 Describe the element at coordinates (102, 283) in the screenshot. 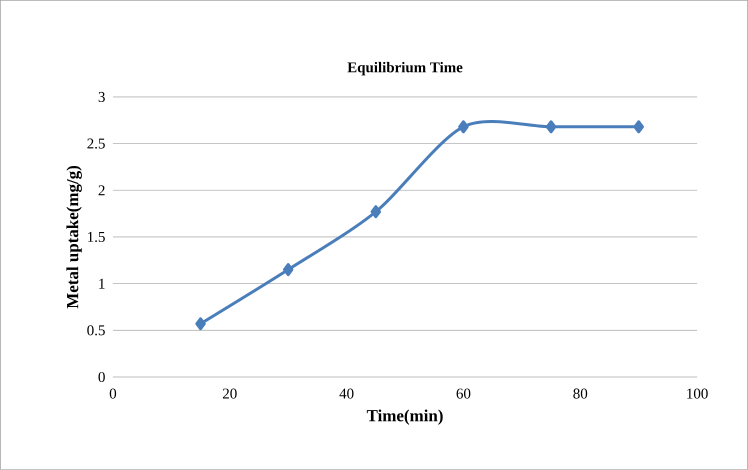

I see `y-tick-label: 1` at that location.